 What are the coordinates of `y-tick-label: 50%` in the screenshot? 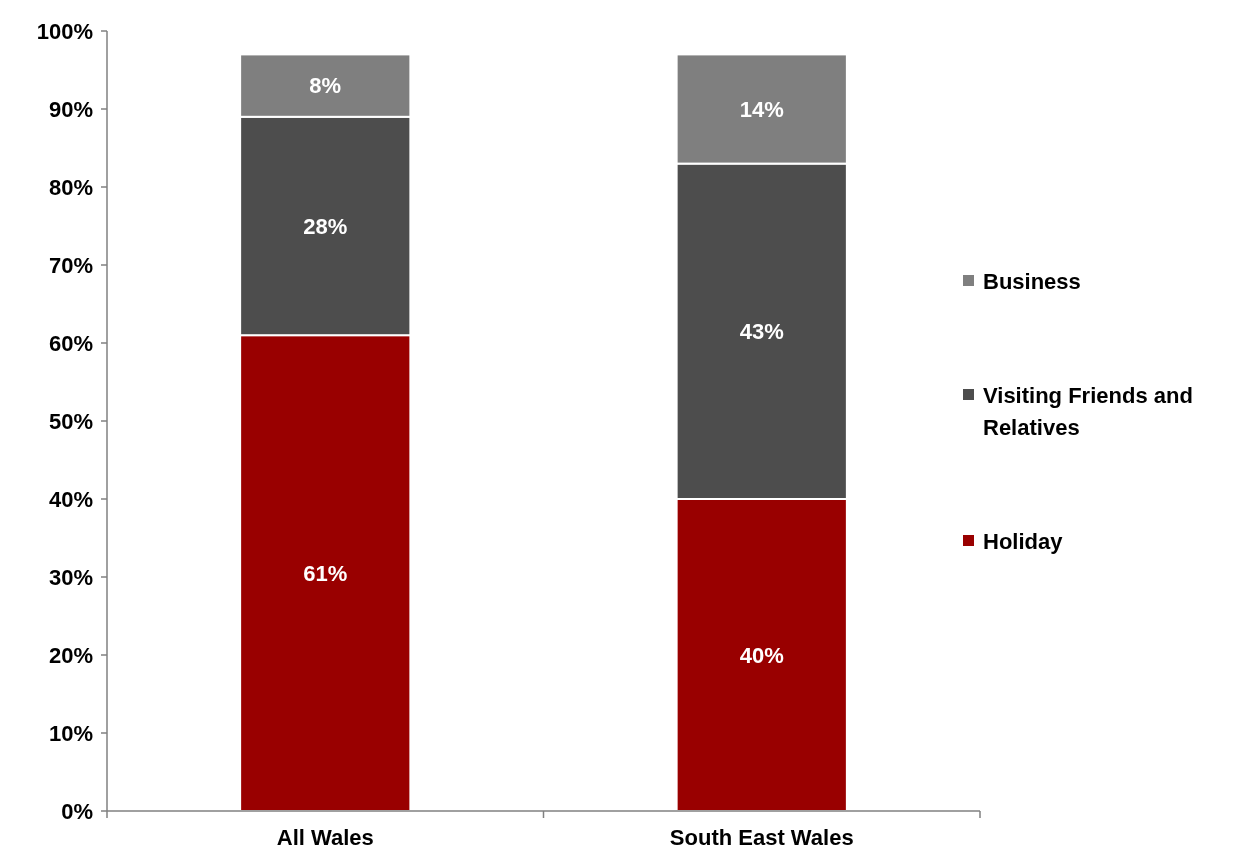 It's located at (70, 421).